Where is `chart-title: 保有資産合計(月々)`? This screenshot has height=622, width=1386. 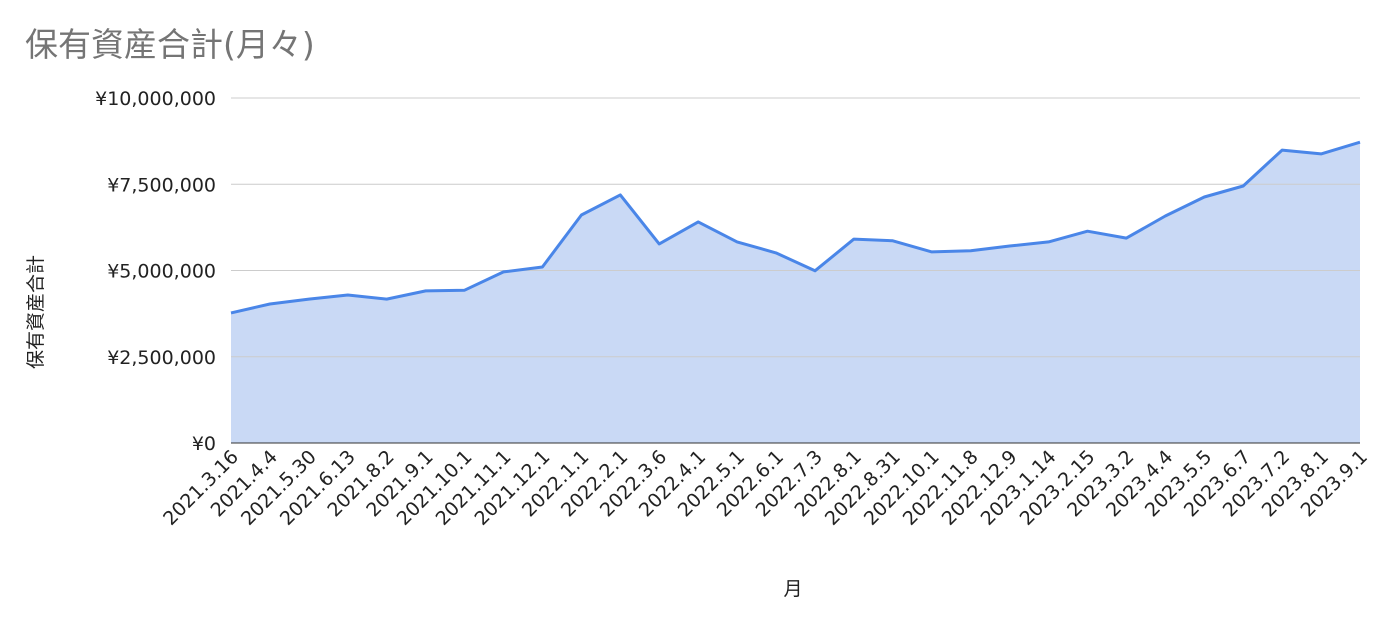
chart-title: 保有資産合計(月々) is located at coordinates (170, 44).